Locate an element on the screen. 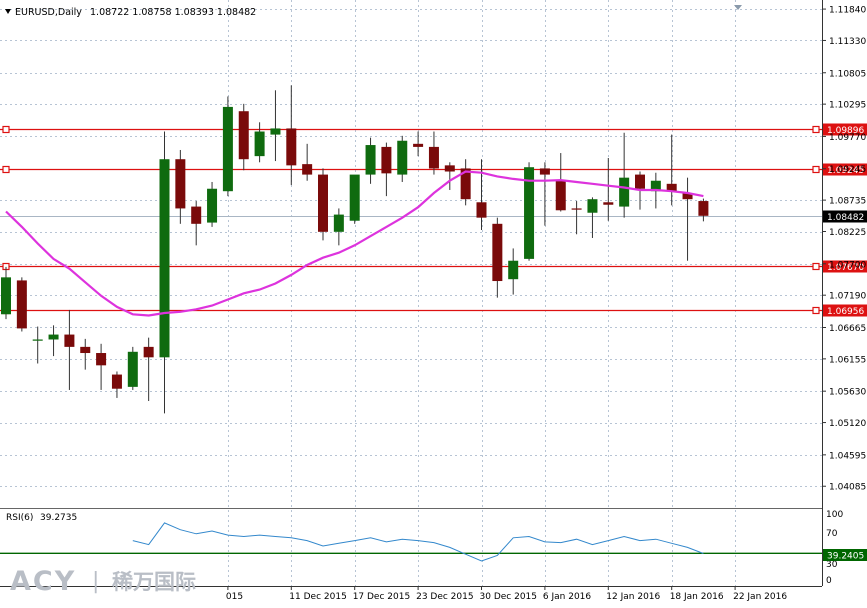  level-price-label: 1.09896 is located at coordinates (845, 131).